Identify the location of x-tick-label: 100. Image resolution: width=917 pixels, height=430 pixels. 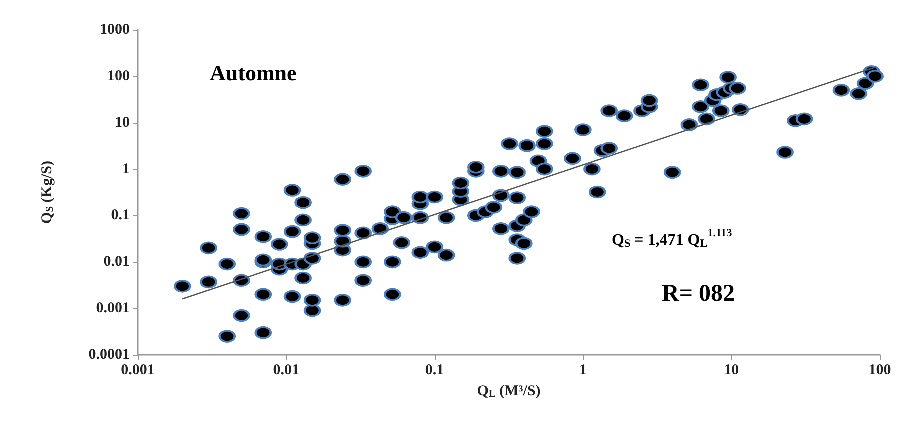
(880, 370).